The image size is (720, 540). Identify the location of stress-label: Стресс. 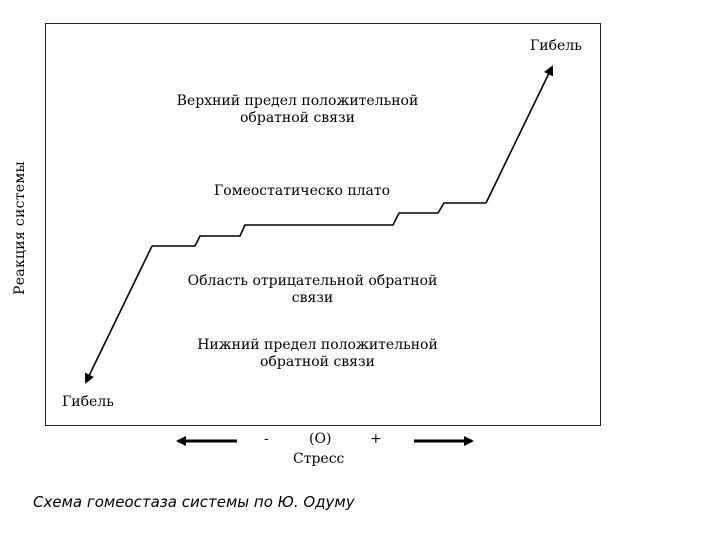
(319, 459).